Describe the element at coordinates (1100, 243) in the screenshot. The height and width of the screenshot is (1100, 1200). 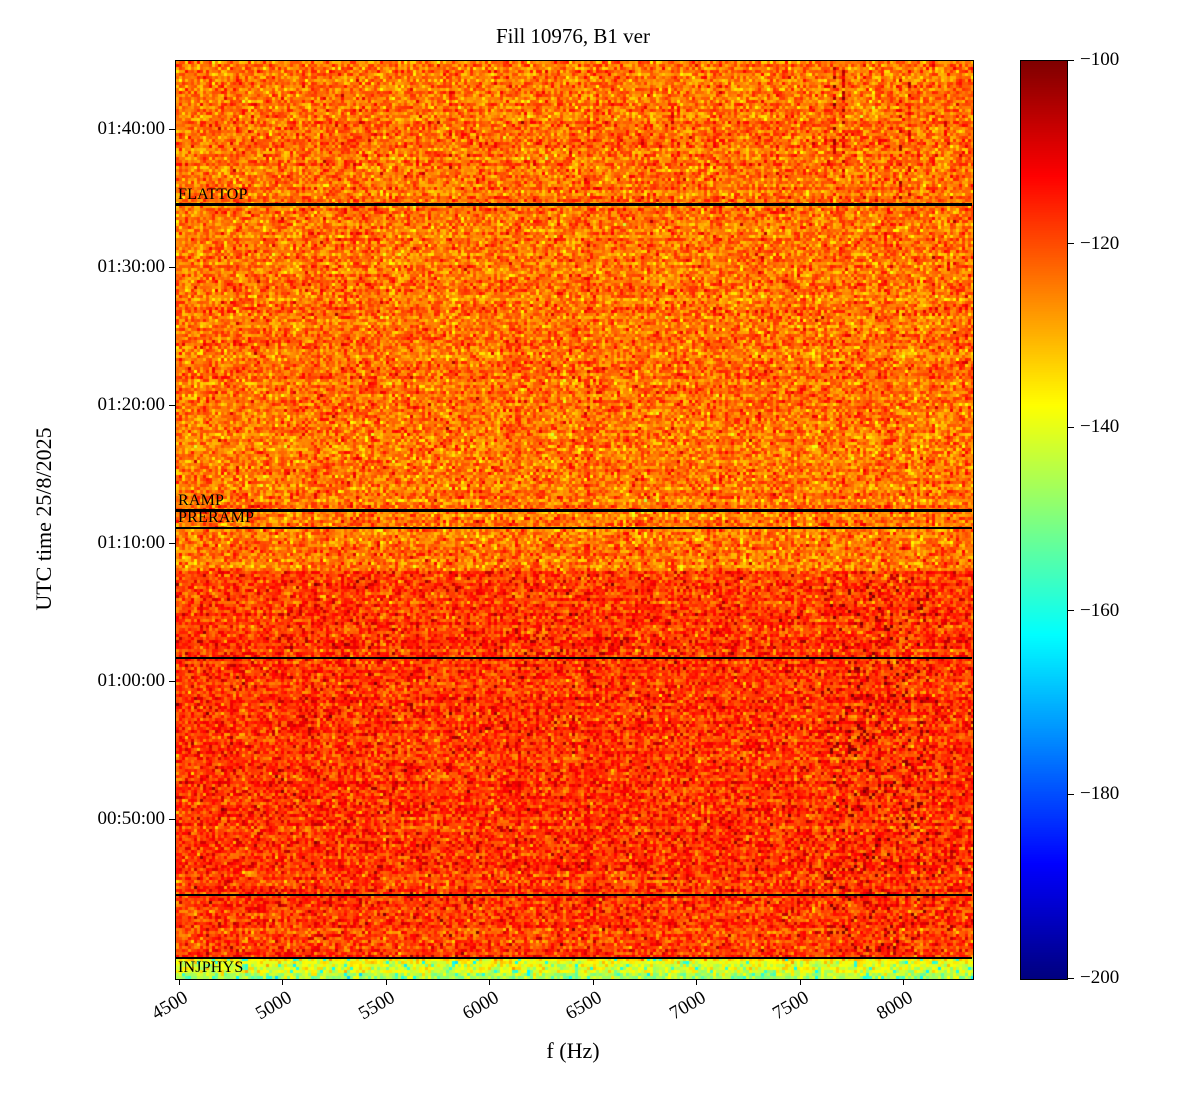
I see `colorbar-tick-label: −120` at that location.